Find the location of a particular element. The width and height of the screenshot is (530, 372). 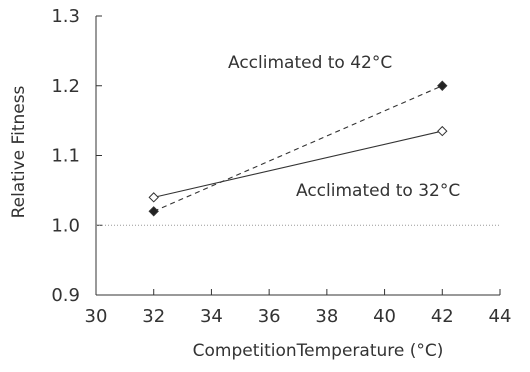

y-axis-title: Relative Fitness is located at coordinates (19, 151).